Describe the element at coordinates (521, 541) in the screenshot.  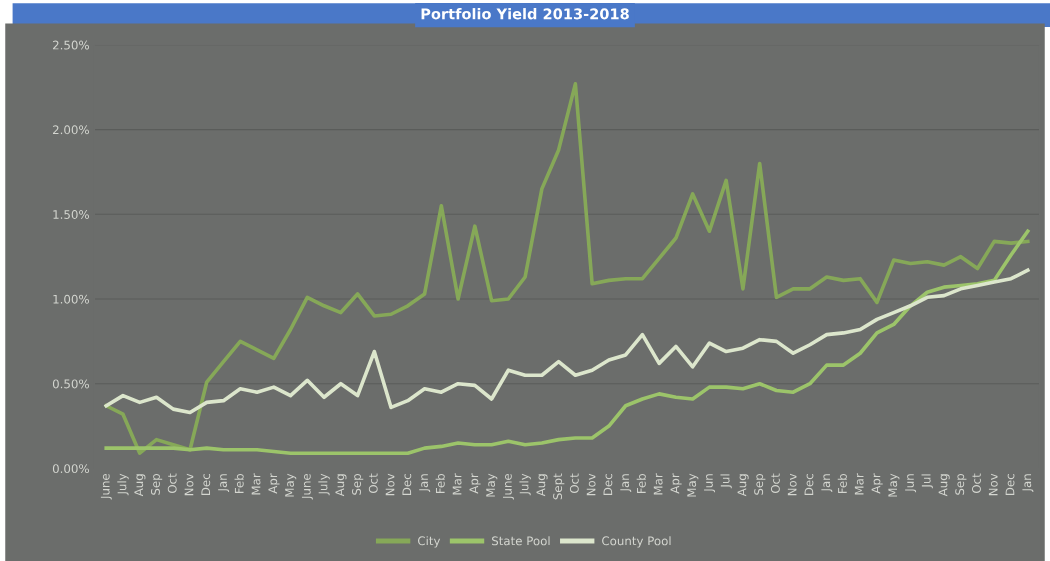
I see `legend-label: State Pool` at that location.